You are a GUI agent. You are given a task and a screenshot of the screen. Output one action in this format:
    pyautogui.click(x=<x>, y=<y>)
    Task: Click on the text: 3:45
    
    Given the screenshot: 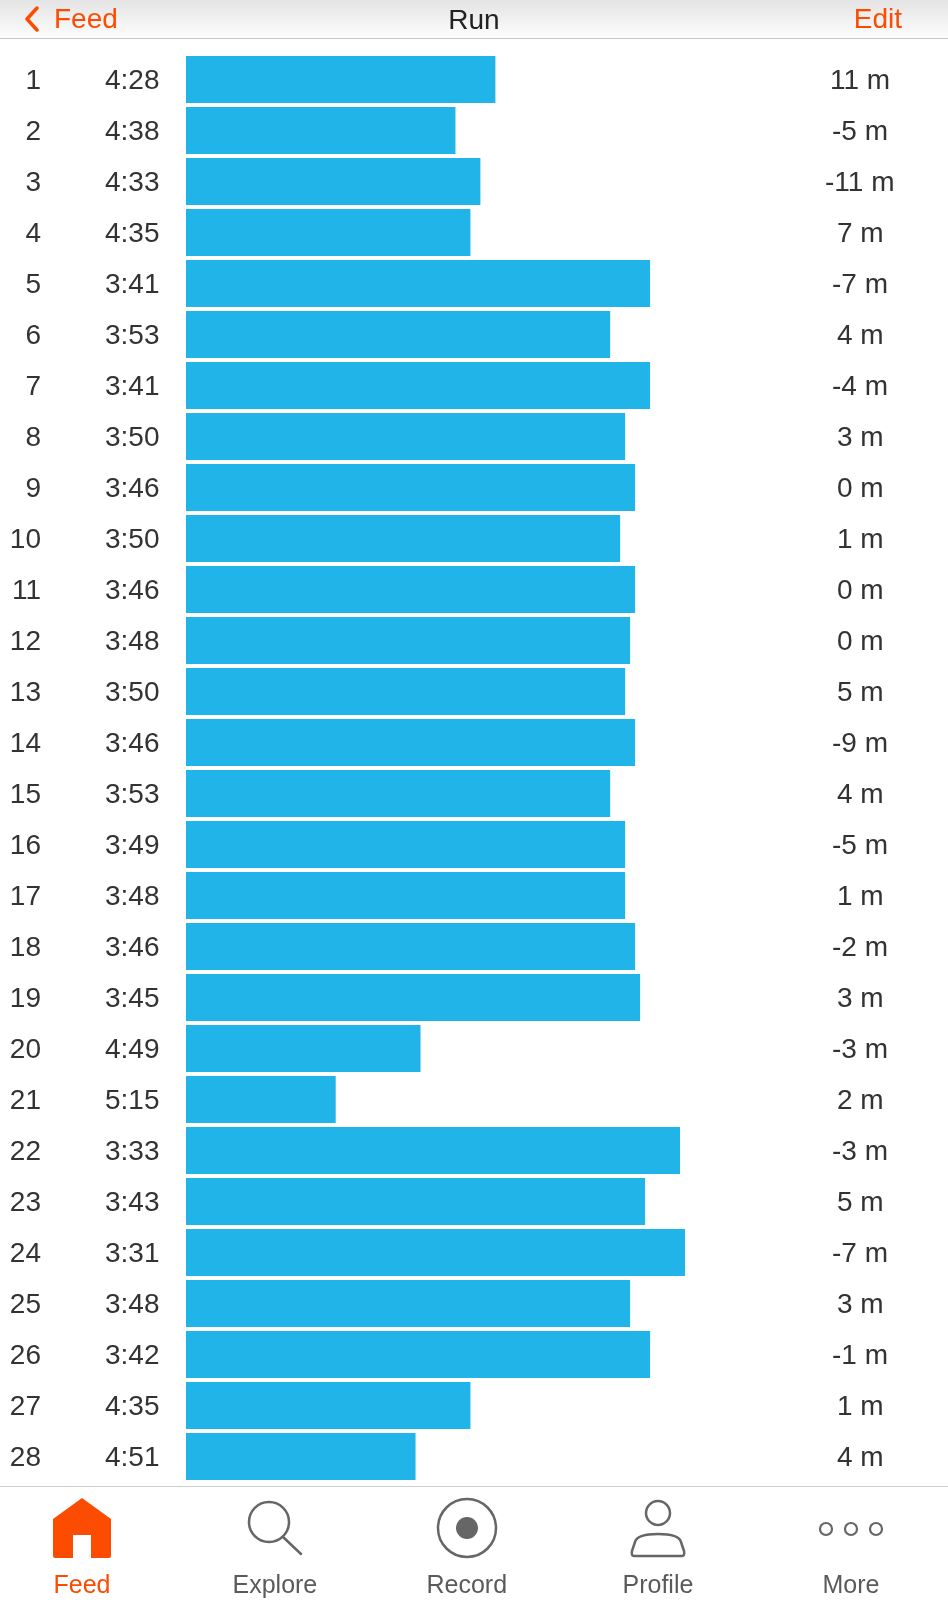 What is the action you would take?
    pyautogui.click(x=132, y=997)
    